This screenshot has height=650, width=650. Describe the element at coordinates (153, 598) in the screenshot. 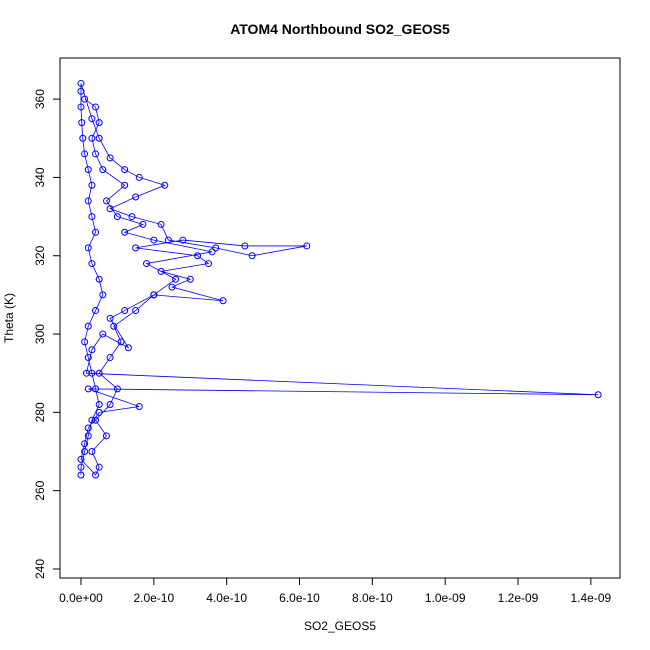

I see `x-tick-label: 2.0e-10` at that location.